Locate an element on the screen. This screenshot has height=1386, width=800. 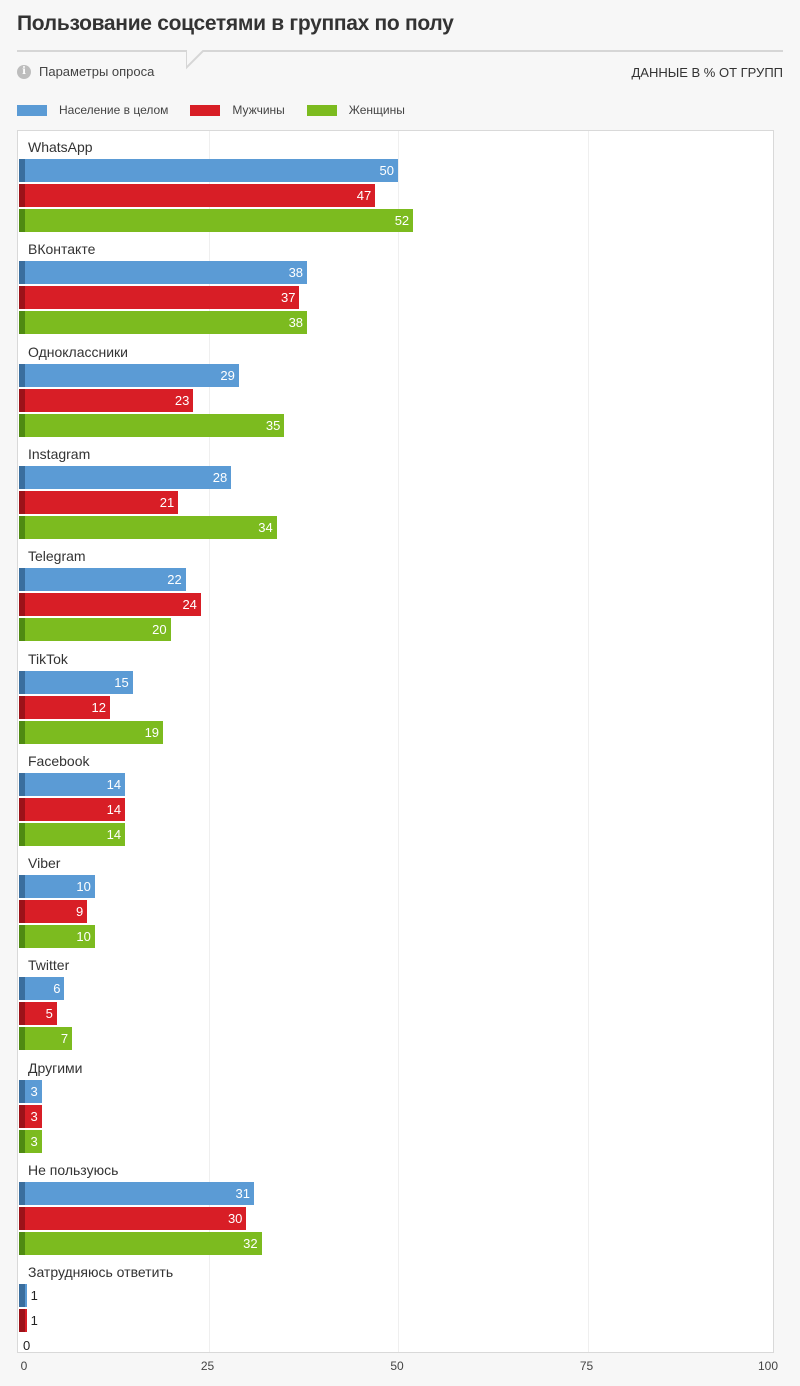
bar-value-label: 22 is located at coordinates (174, 580).